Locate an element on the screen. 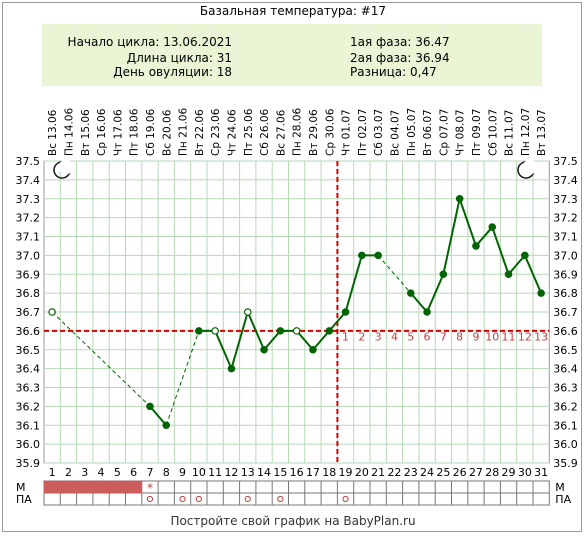  date-label: Пн 14.06 is located at coordinates (69, 132).